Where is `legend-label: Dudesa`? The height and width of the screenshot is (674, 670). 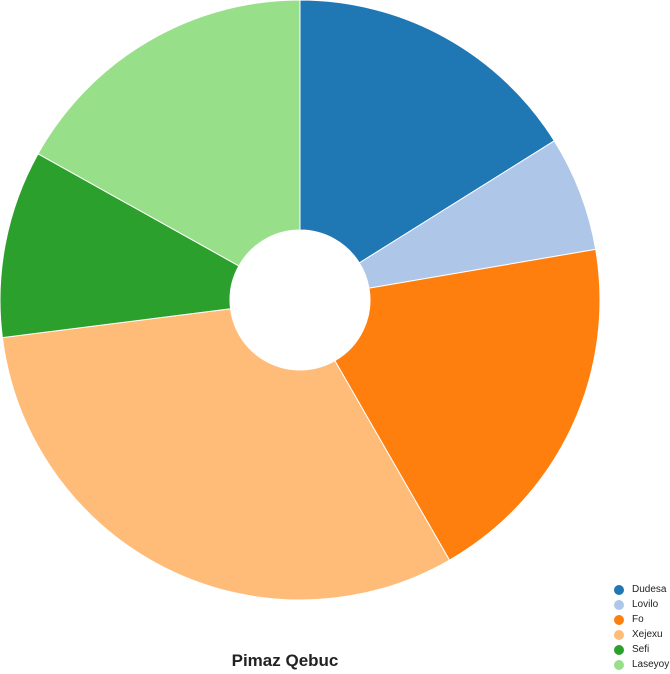
legend-label: Dudesa is located at coordinates (649, 589).